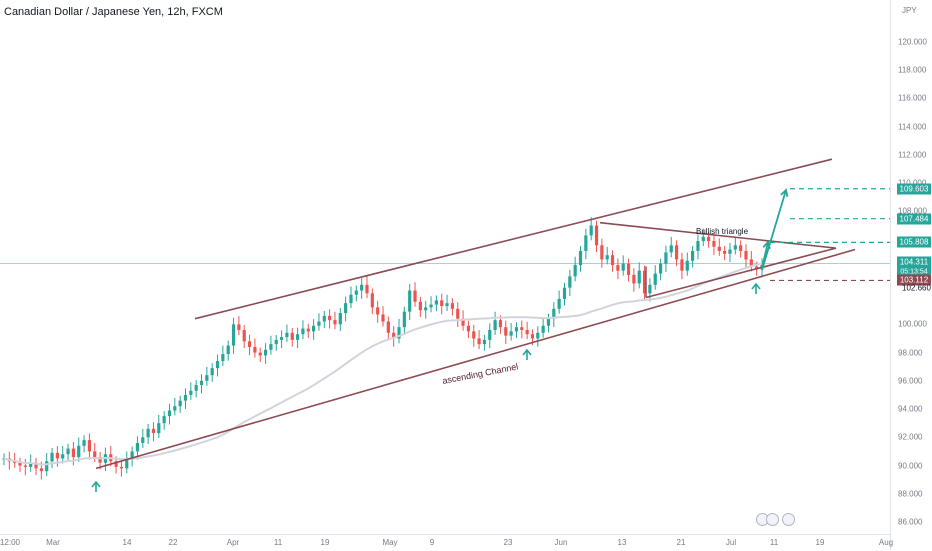  What do you see at coordinates (912, 127) in the screenshot?
I see `price-tick-label: 114.000` at bounding box center [912, 127].